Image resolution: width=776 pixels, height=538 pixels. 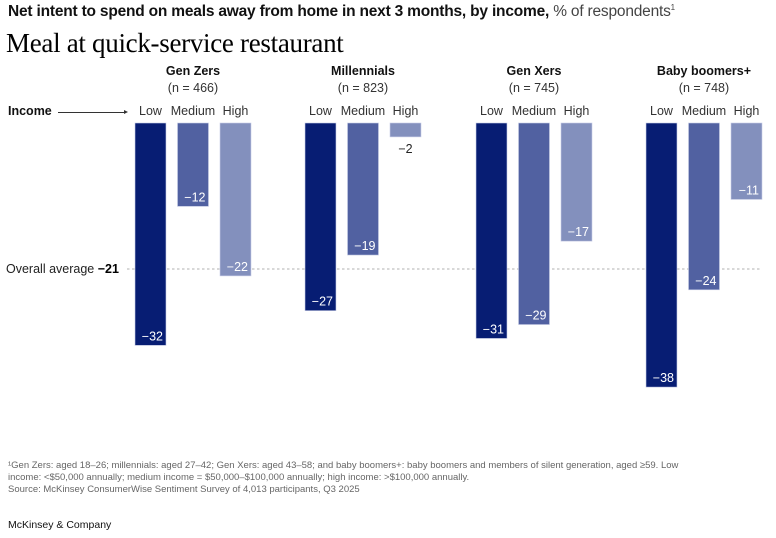 What do you see at coordinates (237, 267) in the screenshot?
I see `bar-value-label: −22` at bounding box center [237, 267].